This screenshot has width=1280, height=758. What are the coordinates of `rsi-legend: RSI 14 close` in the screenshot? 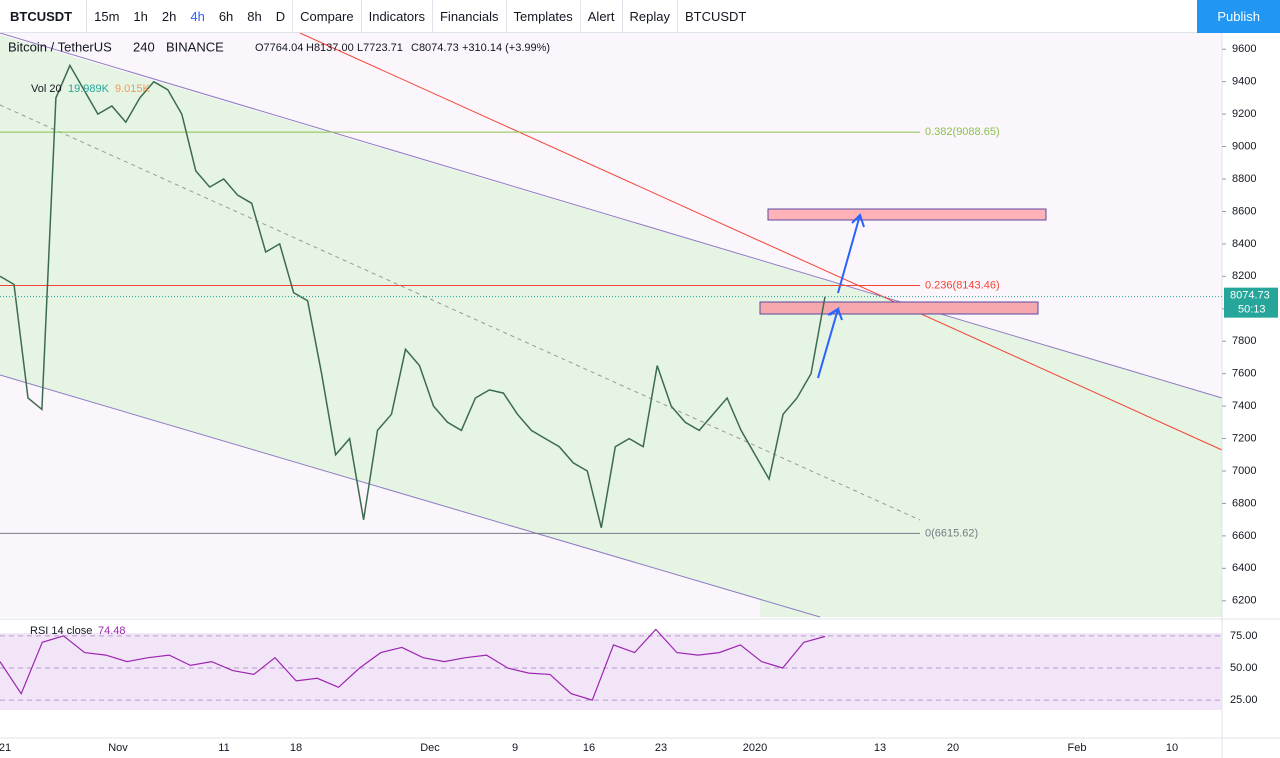 It's located at (61, 631).